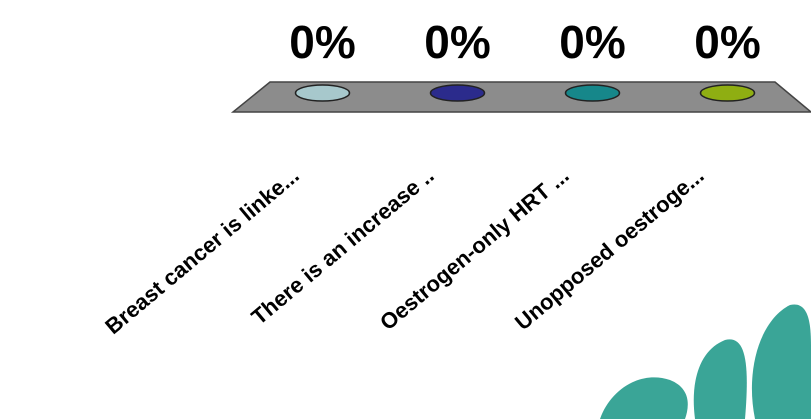  What do you see at coordinates (520, 97) in the screenshot?
I see `chart-floor` at bounding box center [520, 97].